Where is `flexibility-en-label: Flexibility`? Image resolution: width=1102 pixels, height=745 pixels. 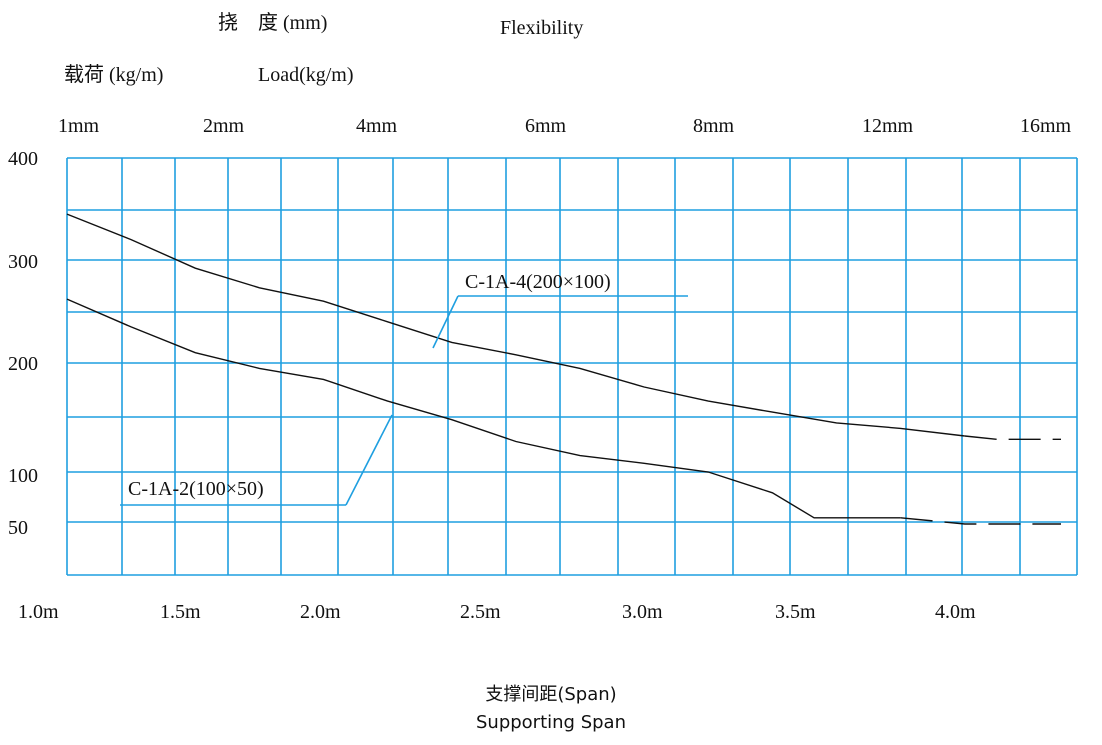 flexibility-en-label: Flexibility is located at coordinates (542, 28).